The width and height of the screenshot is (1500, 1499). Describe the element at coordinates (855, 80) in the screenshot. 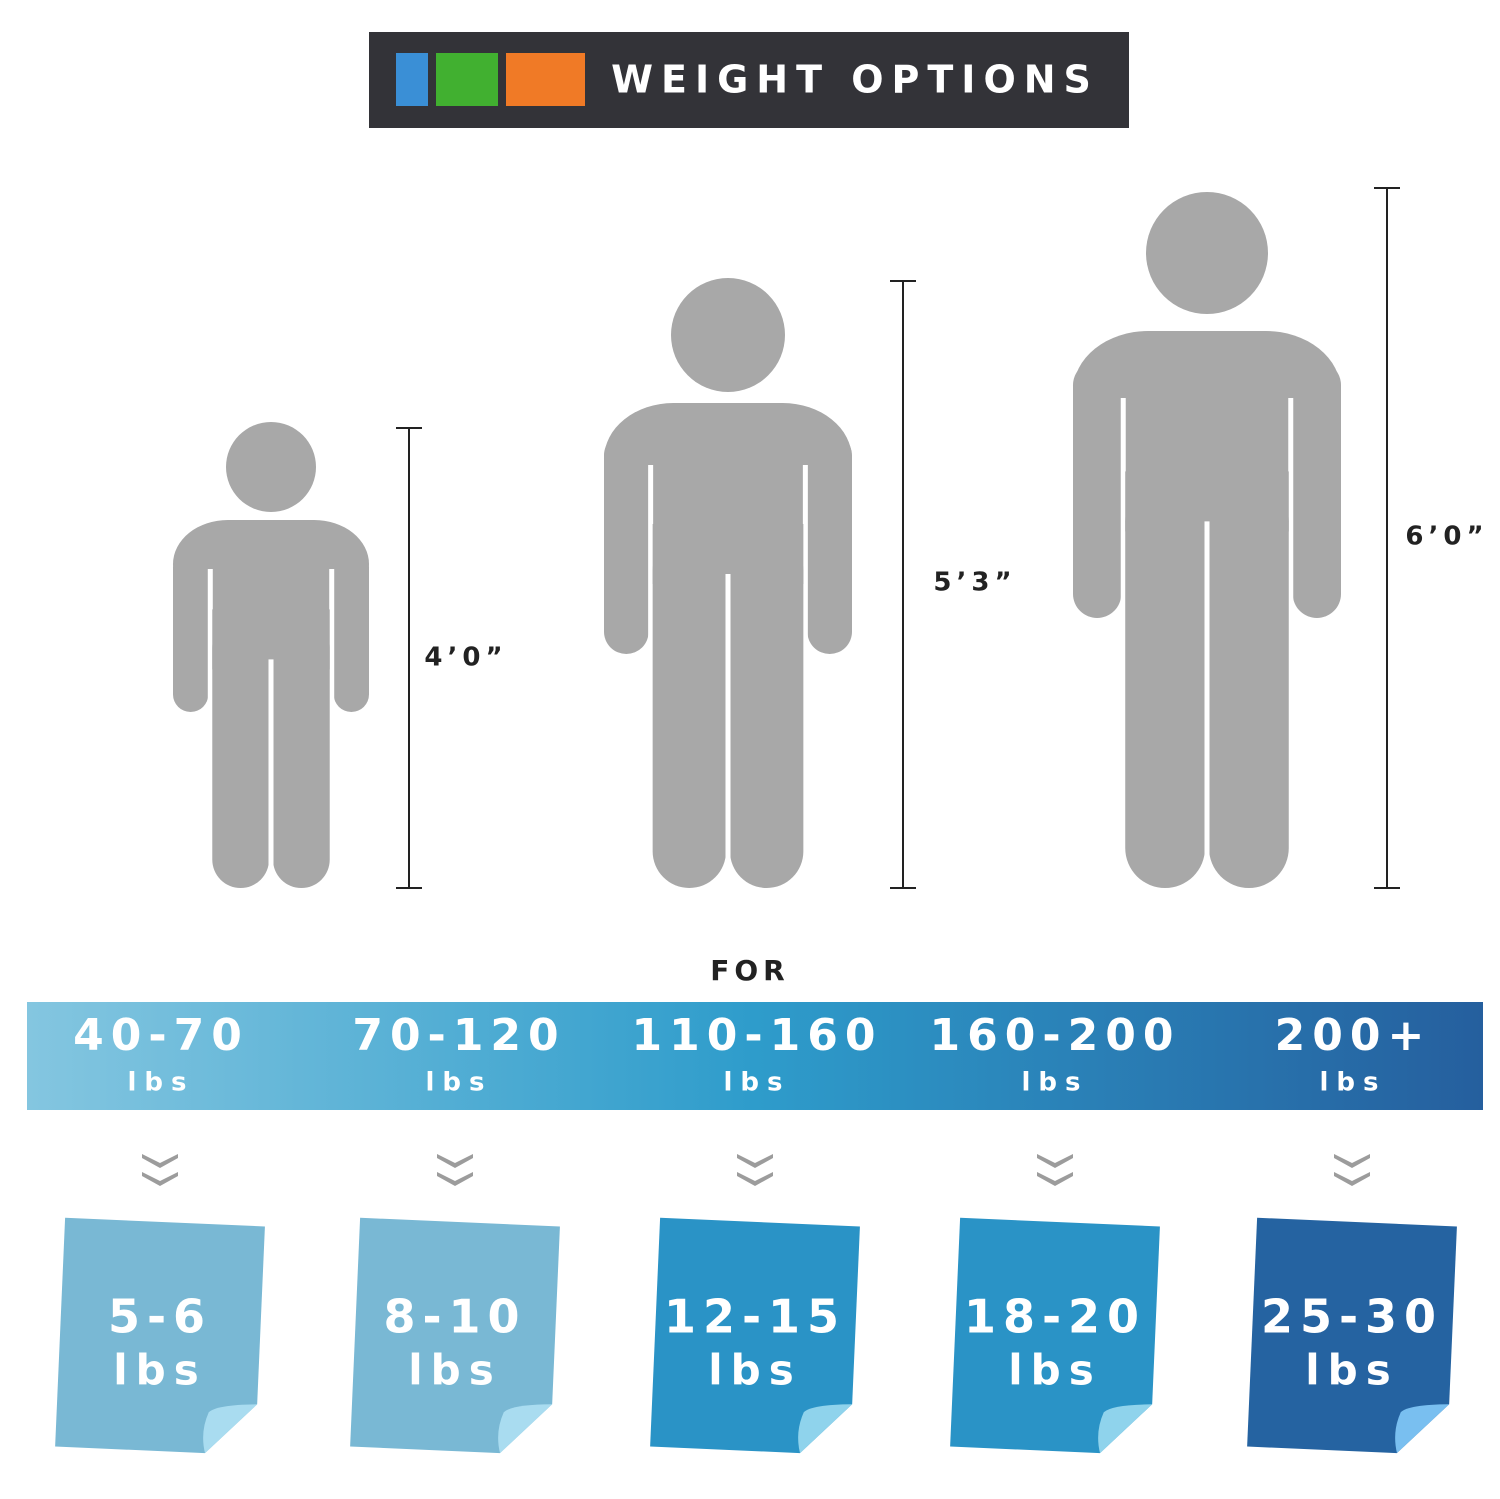

I see `header-title: WEIGHT OPTIONS` at that location.